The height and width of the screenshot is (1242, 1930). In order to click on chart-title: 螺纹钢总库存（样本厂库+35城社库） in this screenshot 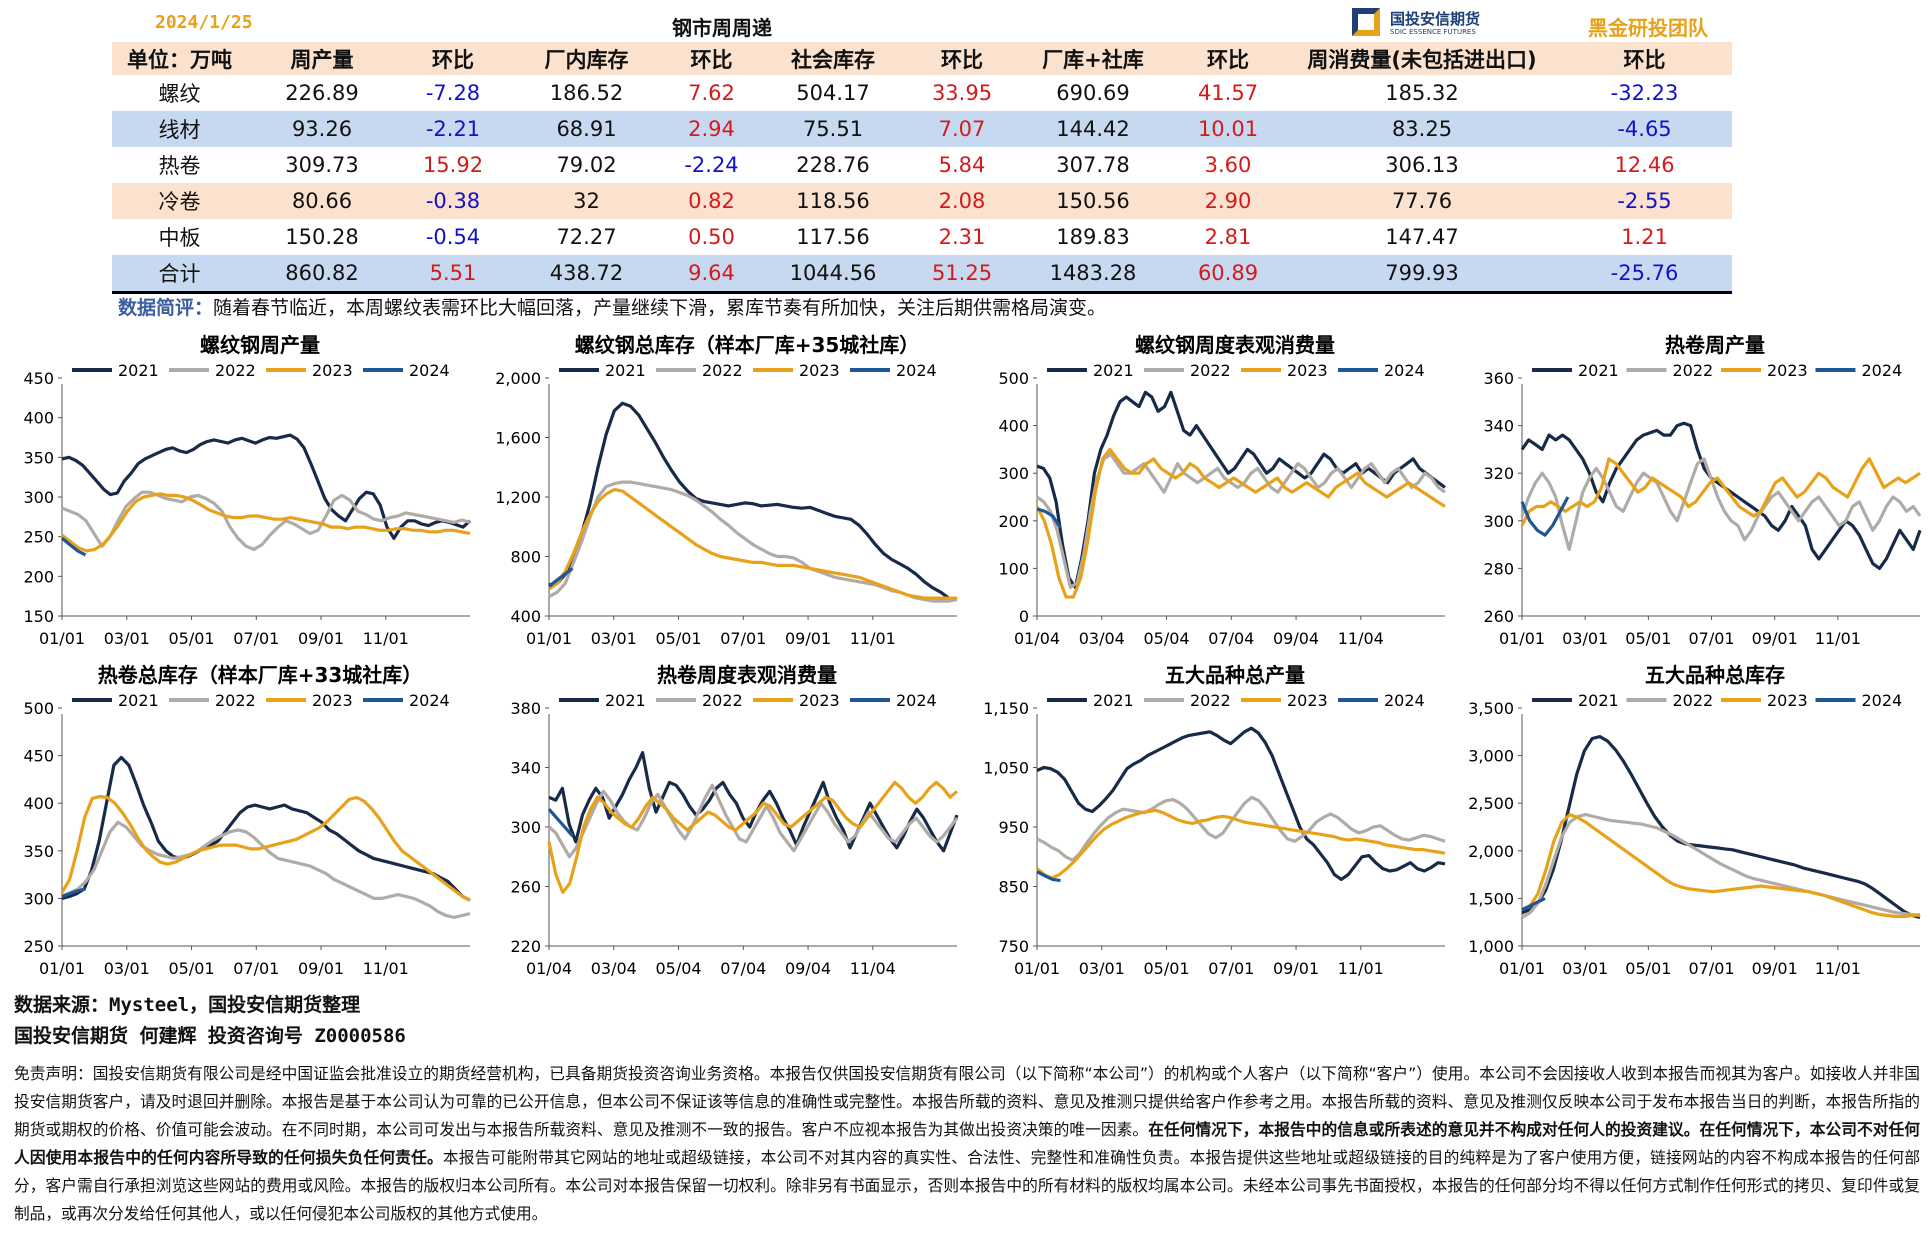, I will do `click(747, 345)`.